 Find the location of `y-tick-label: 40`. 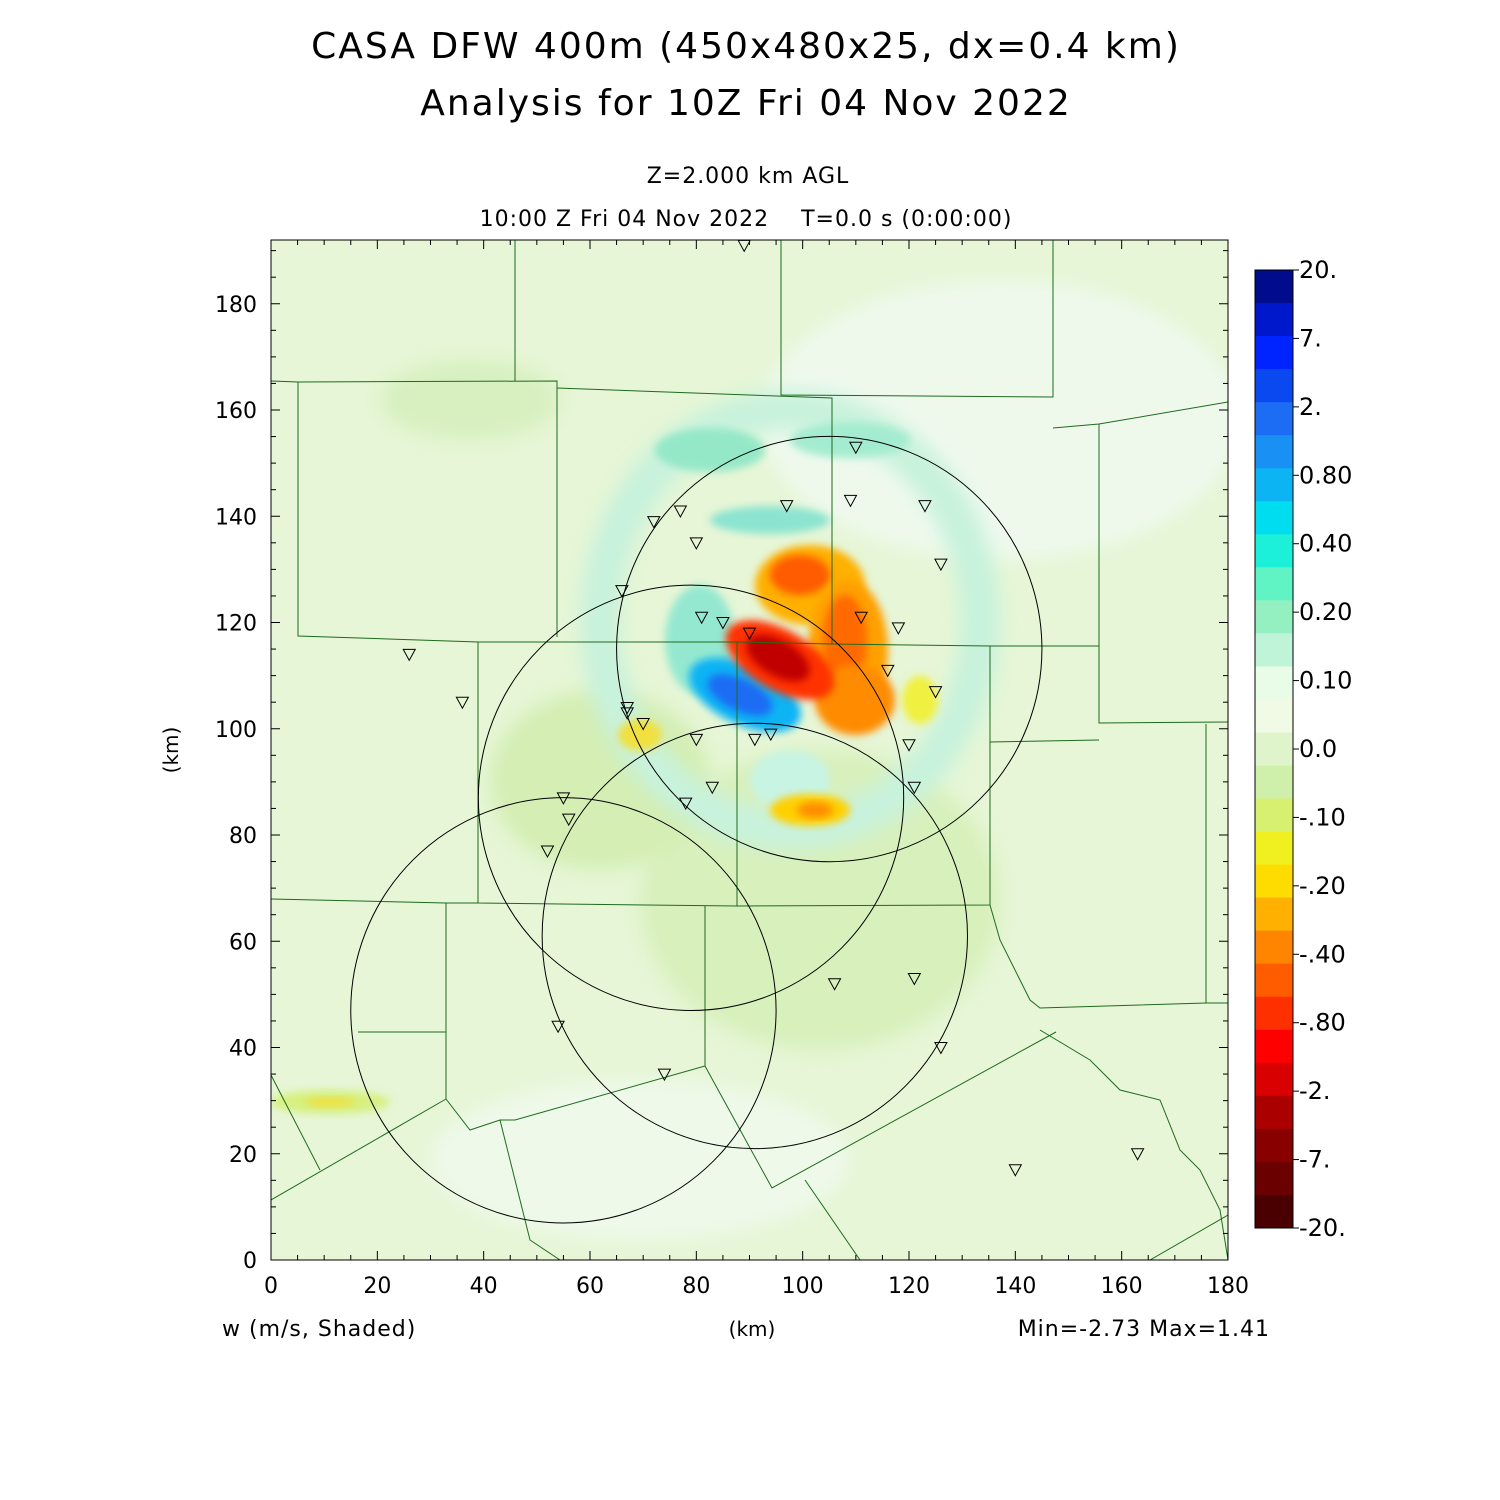

y-tick-label: 40 is located at coordinates (243, 1049).